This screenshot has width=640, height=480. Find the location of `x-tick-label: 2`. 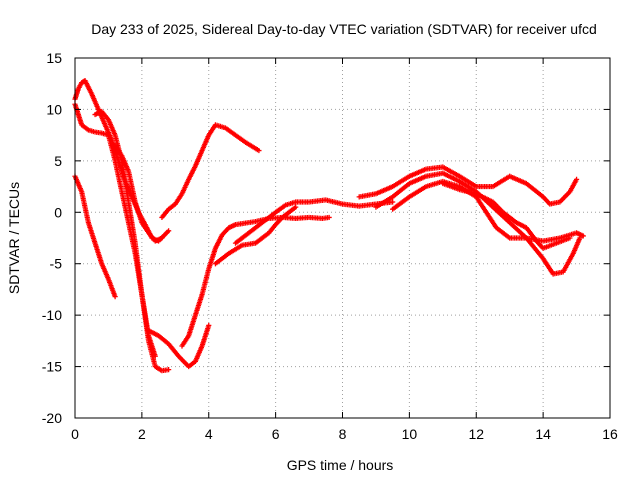

x-tick-label: 2 is located at coordinates (142, 434).